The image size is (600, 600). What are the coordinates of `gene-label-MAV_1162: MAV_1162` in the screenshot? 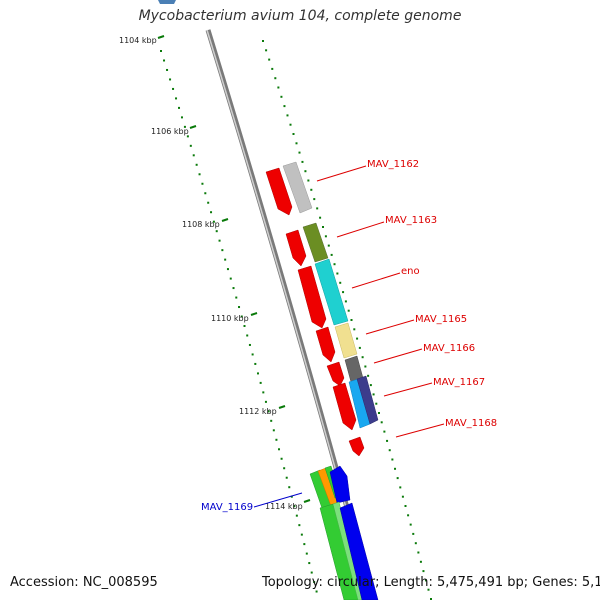 It's located at (393, 164).